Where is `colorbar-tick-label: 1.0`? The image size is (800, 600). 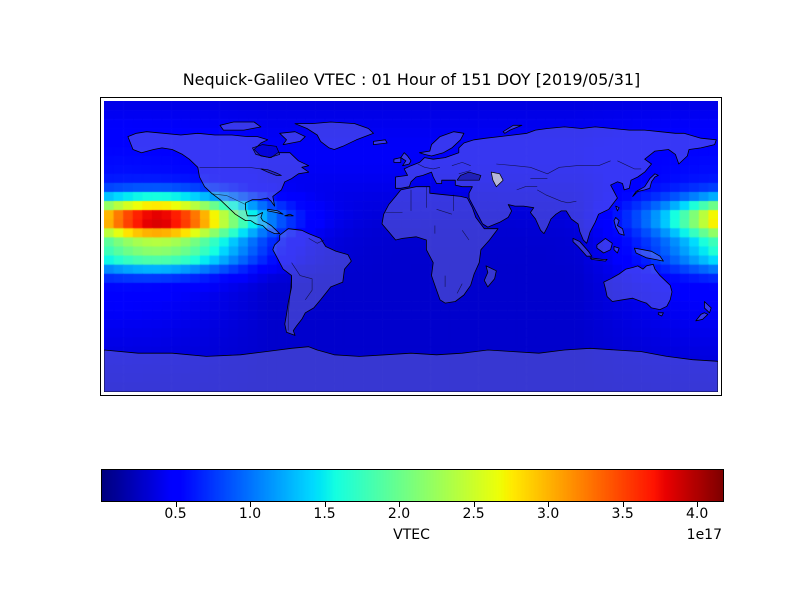
colorbar-tick-label: 1.0 is located at coordinates (250, 514).